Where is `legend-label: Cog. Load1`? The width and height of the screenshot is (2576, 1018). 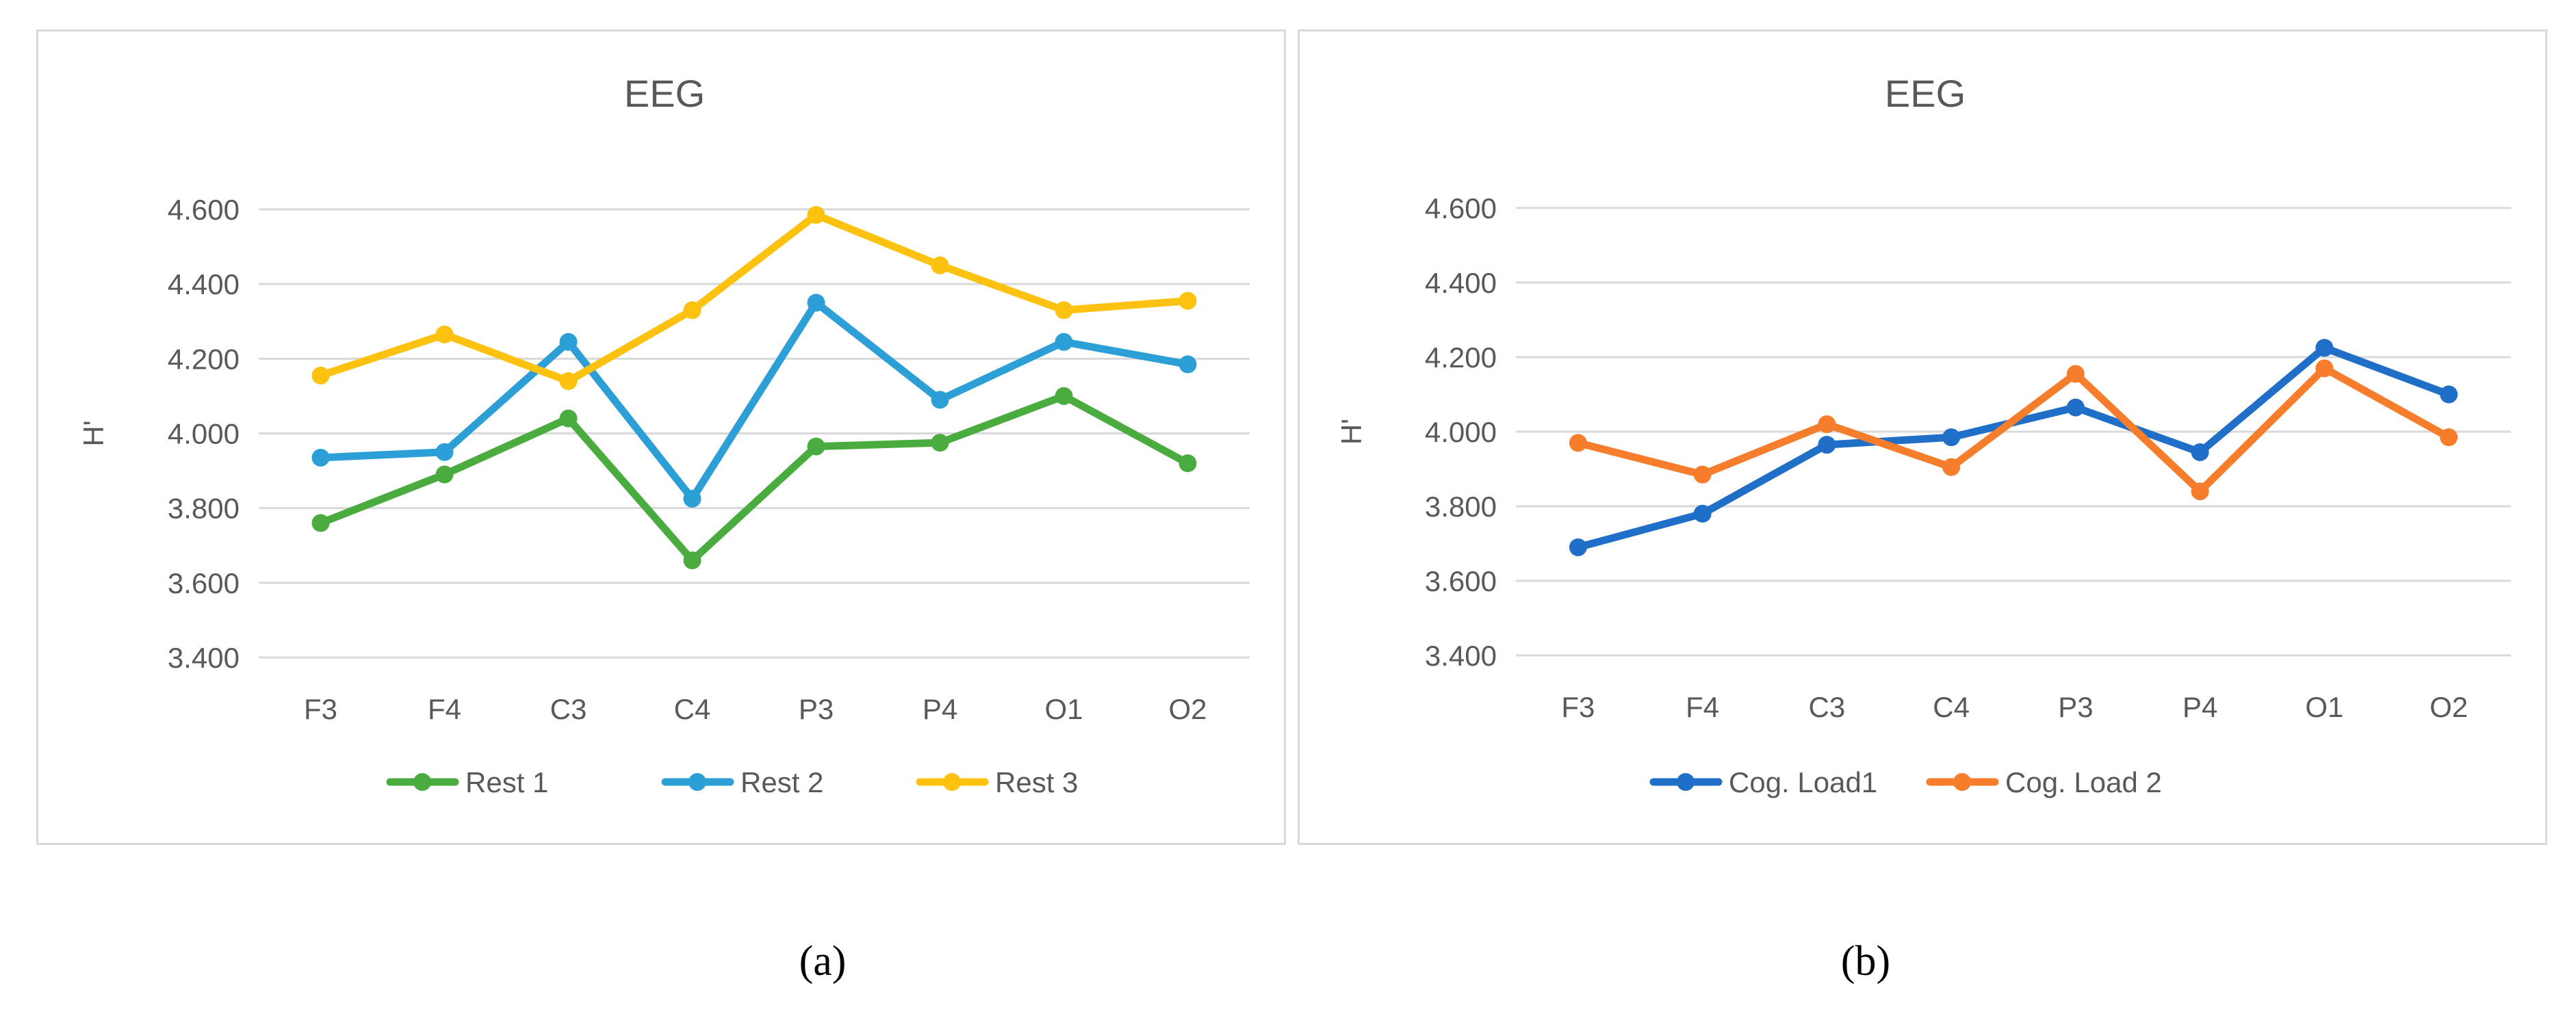
legend-label: Cog. Load1 is located at coordinates (1803, 782).